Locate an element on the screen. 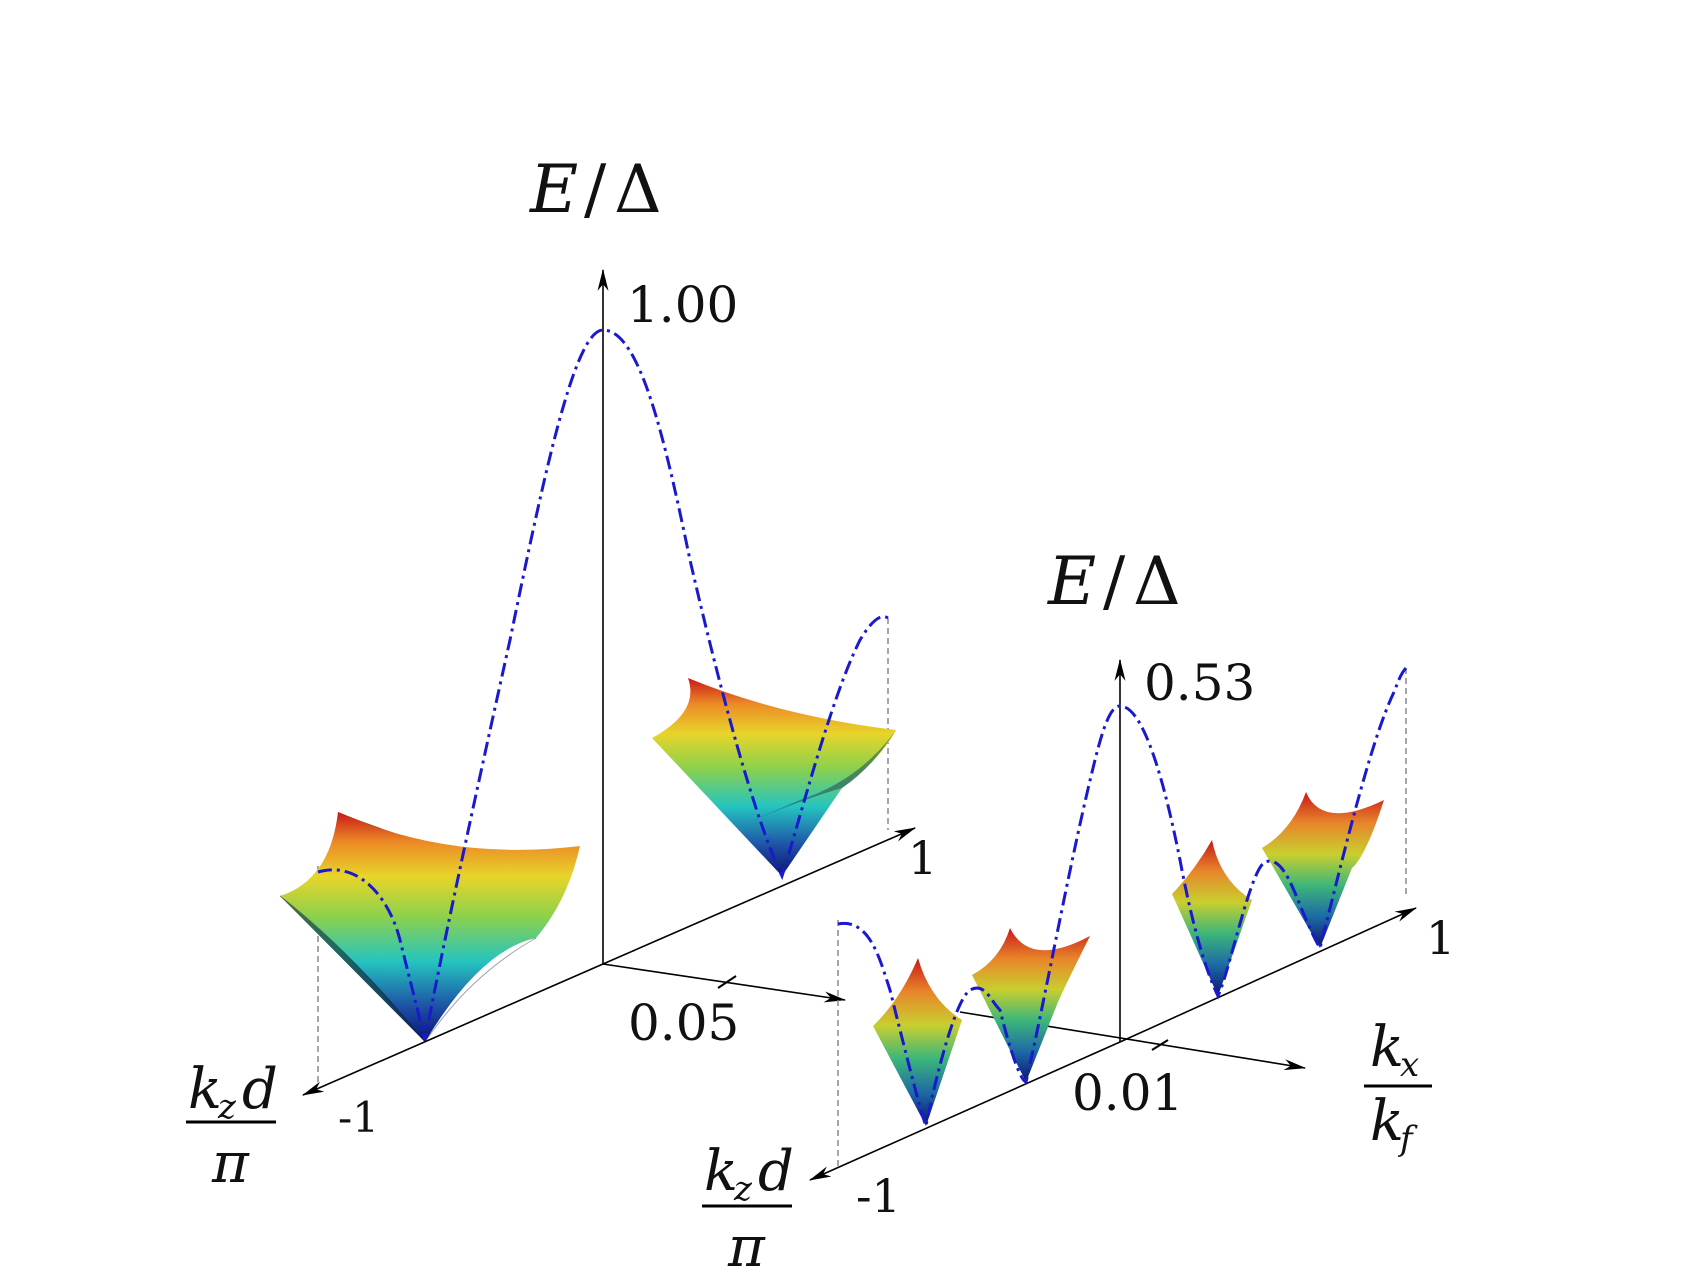 The width and height of the screenshot is (1707, 1280). left-kz-axis-label: k z d π is located at coordinates (232, 1126).